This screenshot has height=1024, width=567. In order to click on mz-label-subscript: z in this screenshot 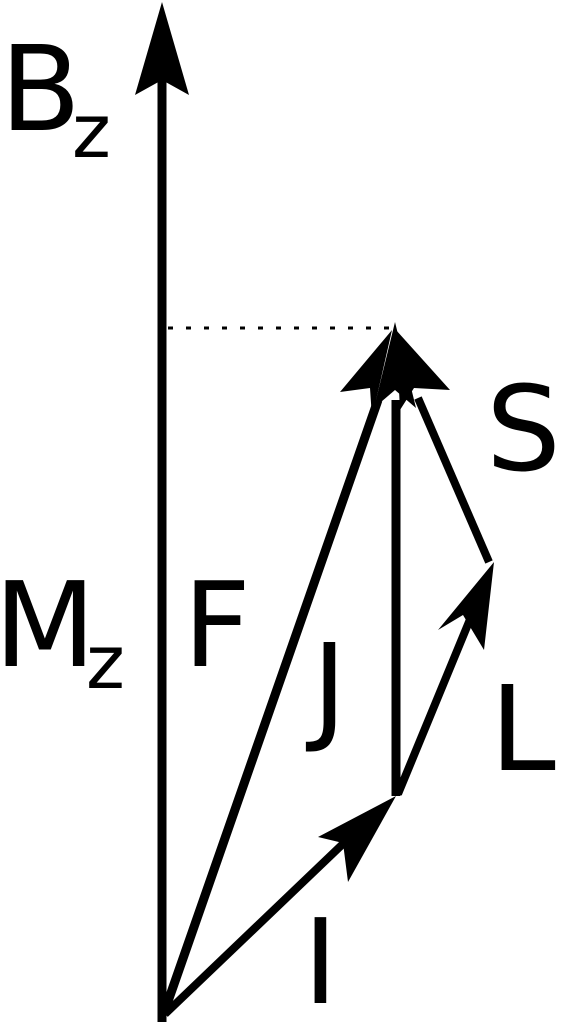, I will do `click(105, 663)`.